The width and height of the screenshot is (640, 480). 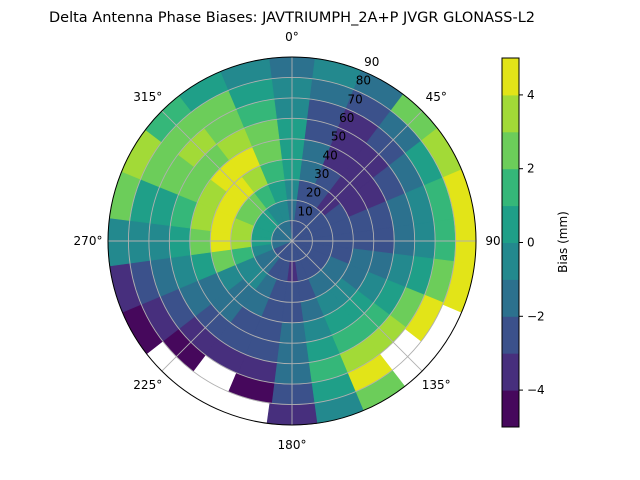 What do you see at coordinates (531, 95) in the screenshot?
I see `colorbar-tick-label: 4` at bounding box center [531, 95].